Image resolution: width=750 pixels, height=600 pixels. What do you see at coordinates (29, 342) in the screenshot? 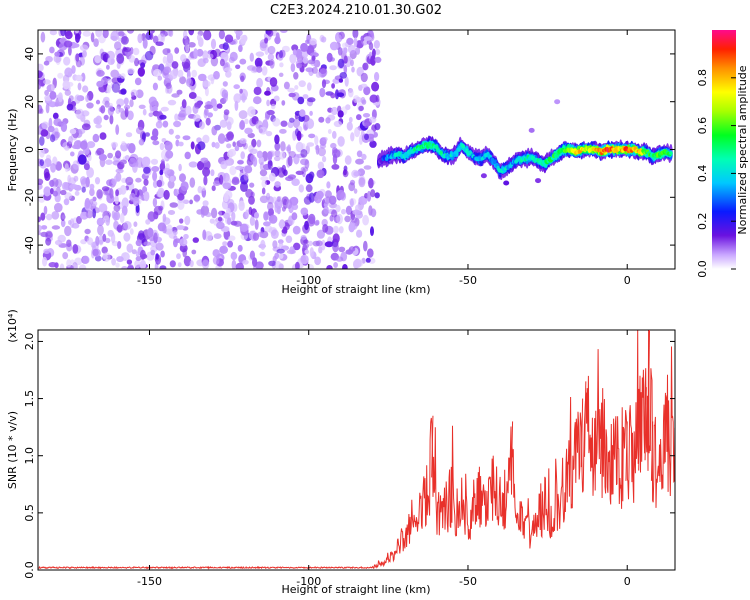
I see `y-tick-label: 2.0` at bounding box center [29, 342].